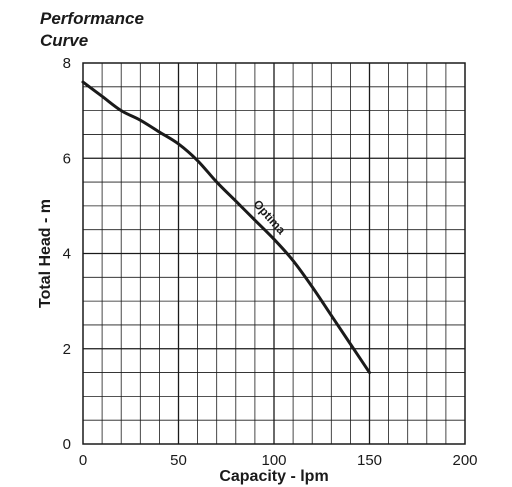 This screenshot has width=512, height=487. I want to click on series-label-optima: Optima, so click(269, 217).